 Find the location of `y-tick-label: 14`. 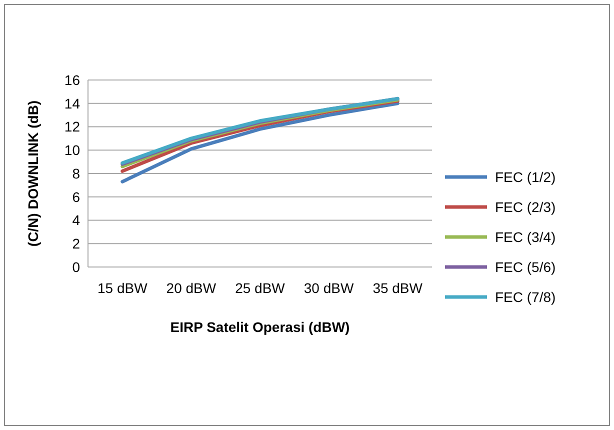

y-tick-label: 14 is located at coordinates (72, 103).